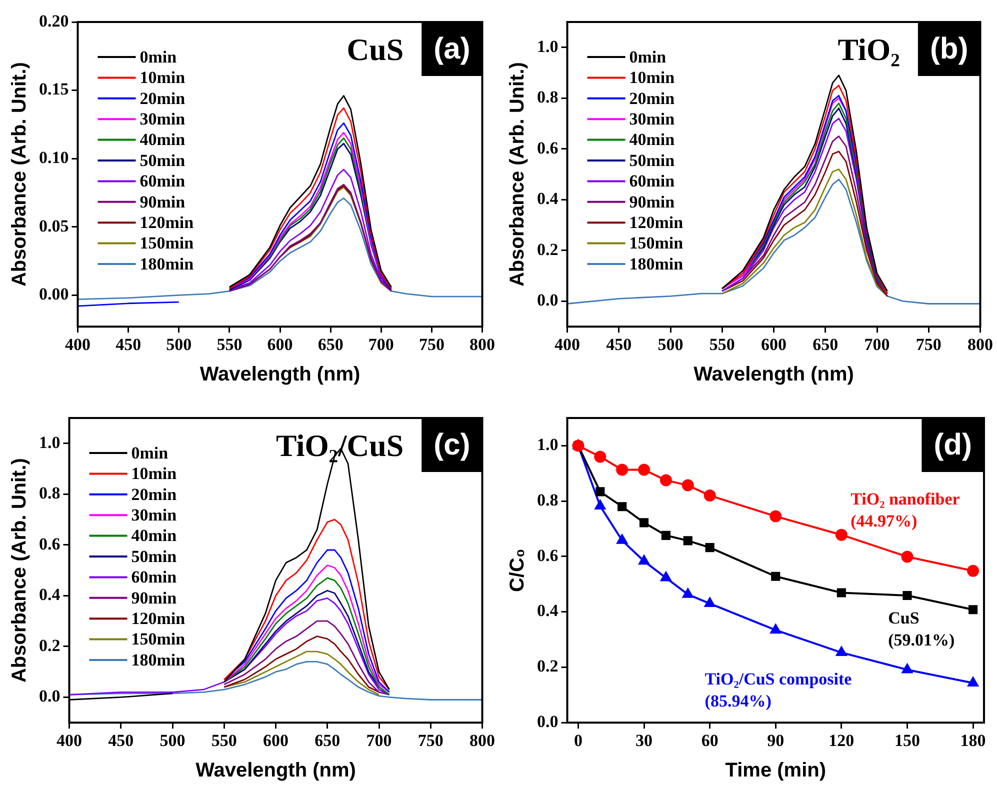 This screenshot has width=997, height=791. Describe the element at coordinates (375, 50) in the screenshot. I see `chart-title: CuS` at that location.